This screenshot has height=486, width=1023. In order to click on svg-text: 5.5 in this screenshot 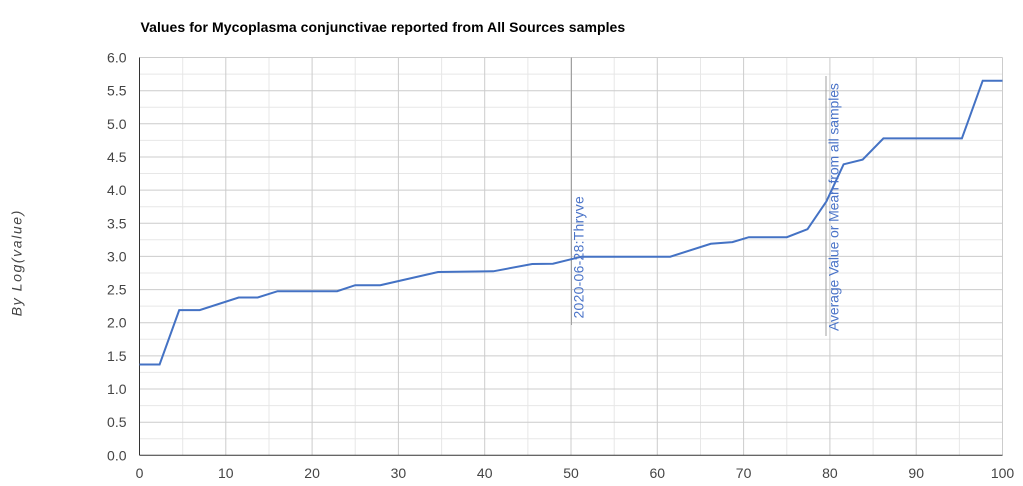, I will do `click(117, 91)`.